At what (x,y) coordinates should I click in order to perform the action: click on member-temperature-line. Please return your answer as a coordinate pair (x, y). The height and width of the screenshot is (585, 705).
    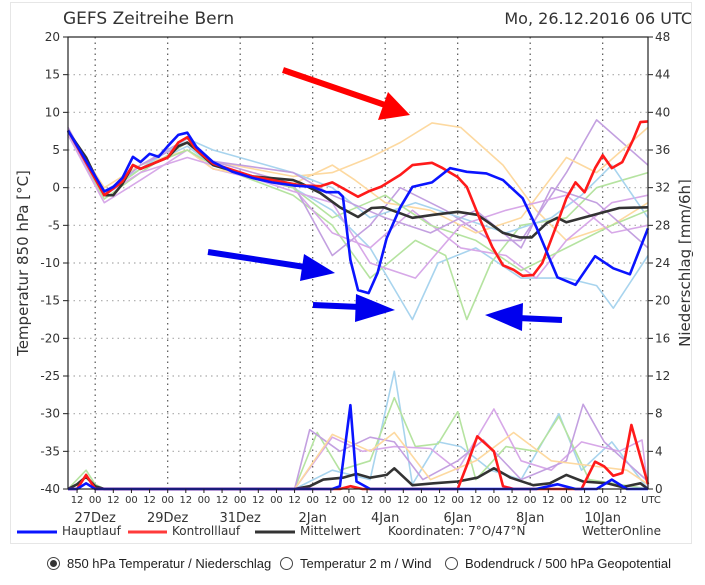
    Looking at the image, I should click on (358, 184).